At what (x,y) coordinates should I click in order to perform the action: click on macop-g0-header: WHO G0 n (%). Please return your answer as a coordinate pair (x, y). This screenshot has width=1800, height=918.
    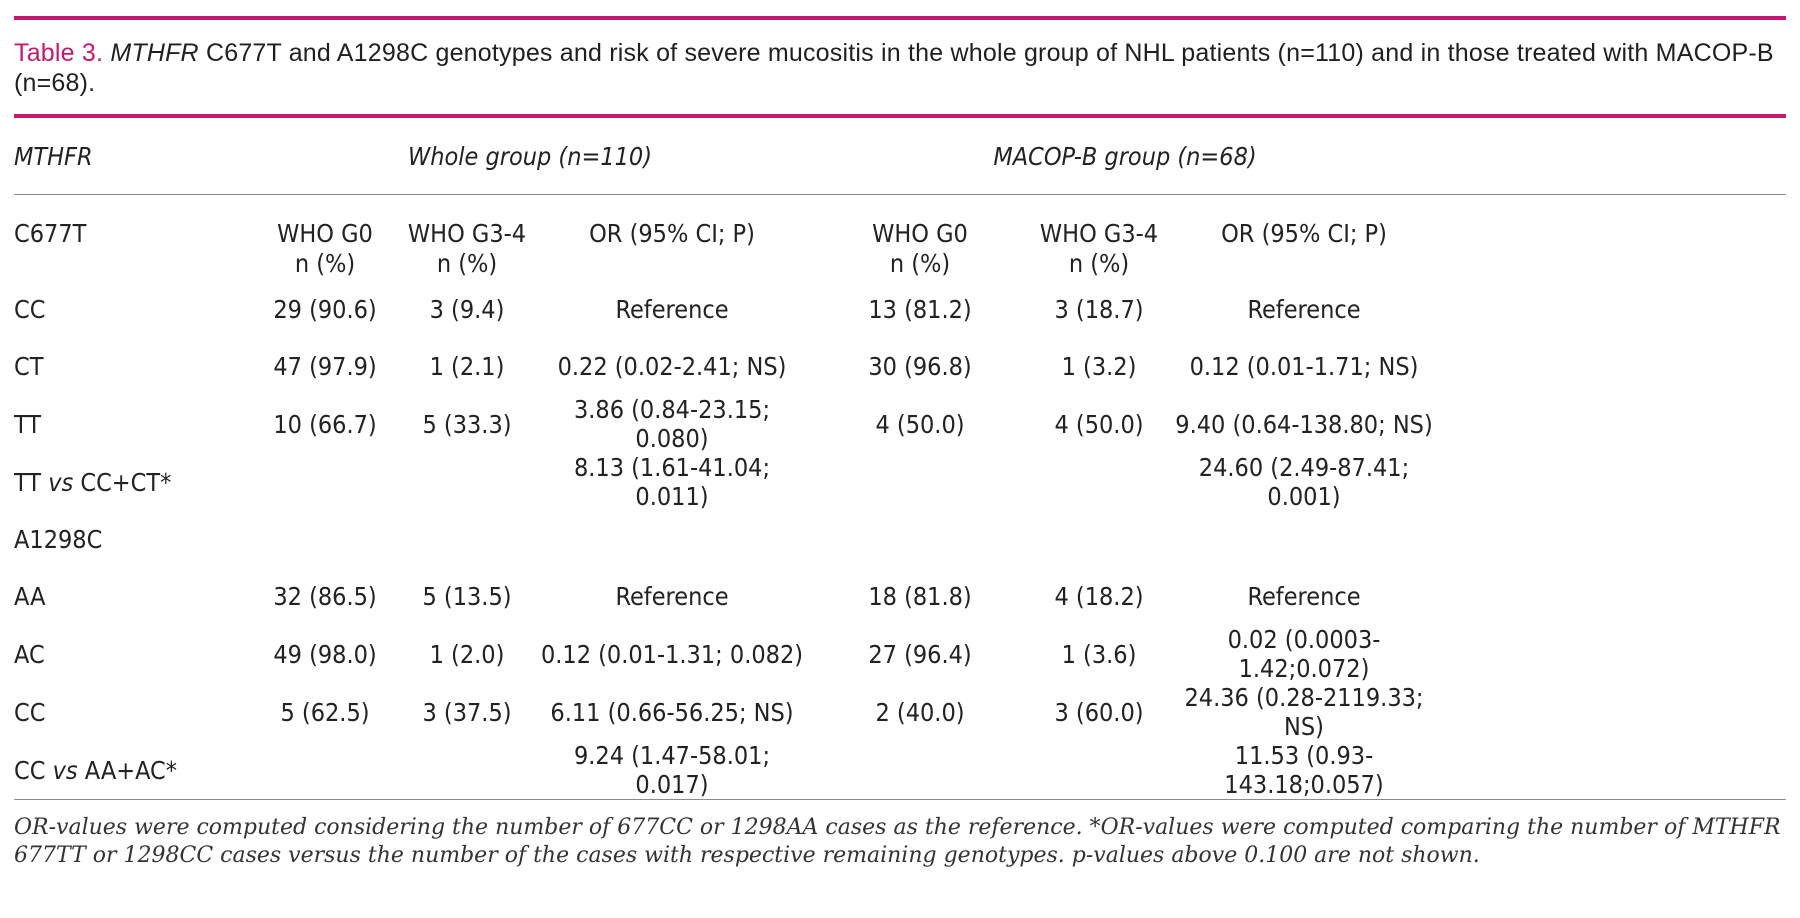
    Looking at the image, I should click on (920, 248).